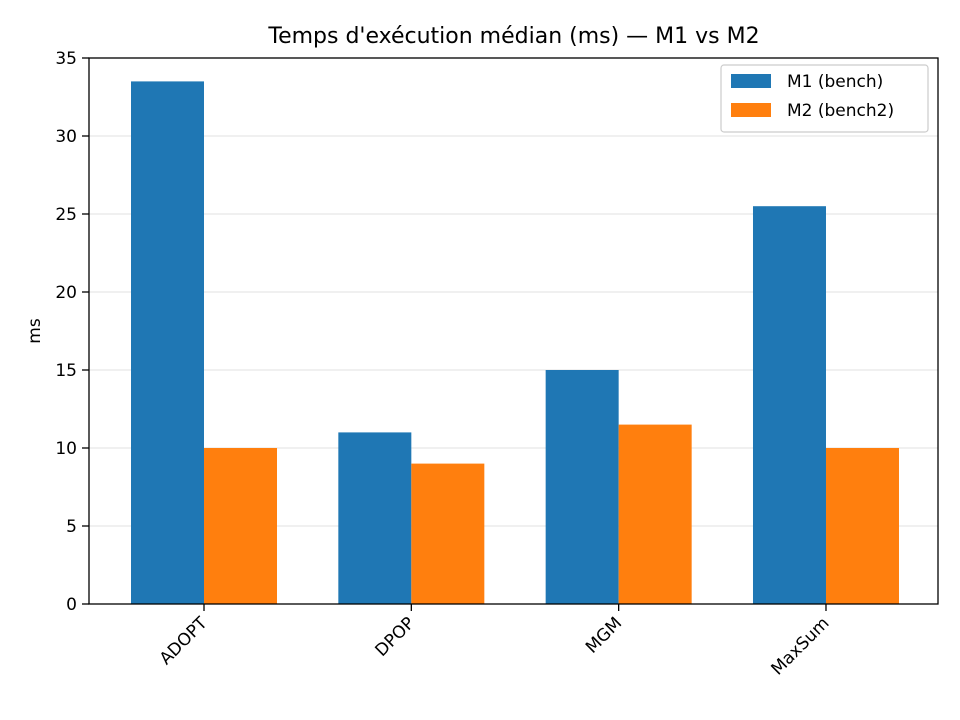 This screenshot has width=960, height=720. I want to click on x-tick-label: DPOP, so click(395, 636).